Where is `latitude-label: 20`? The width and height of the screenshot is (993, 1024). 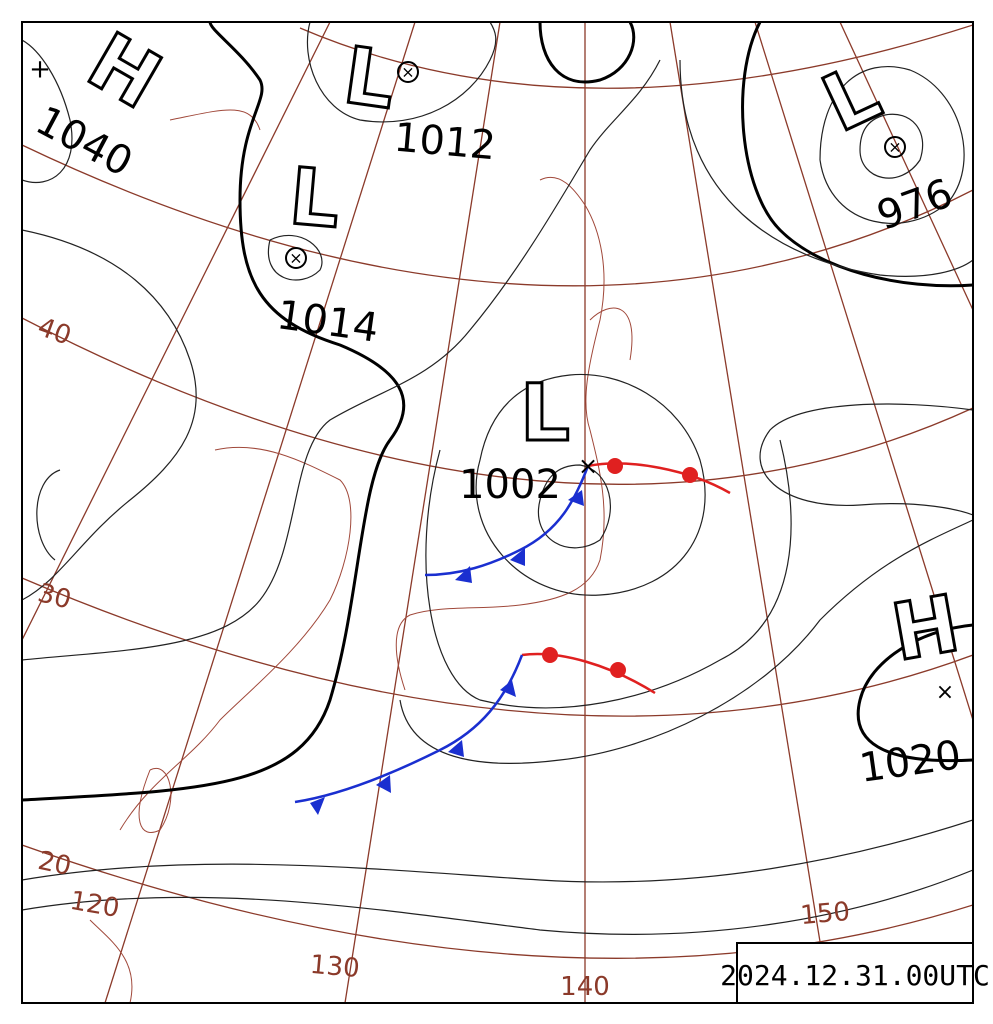
latitude-label: 20 is located at coordinates (54, 864).